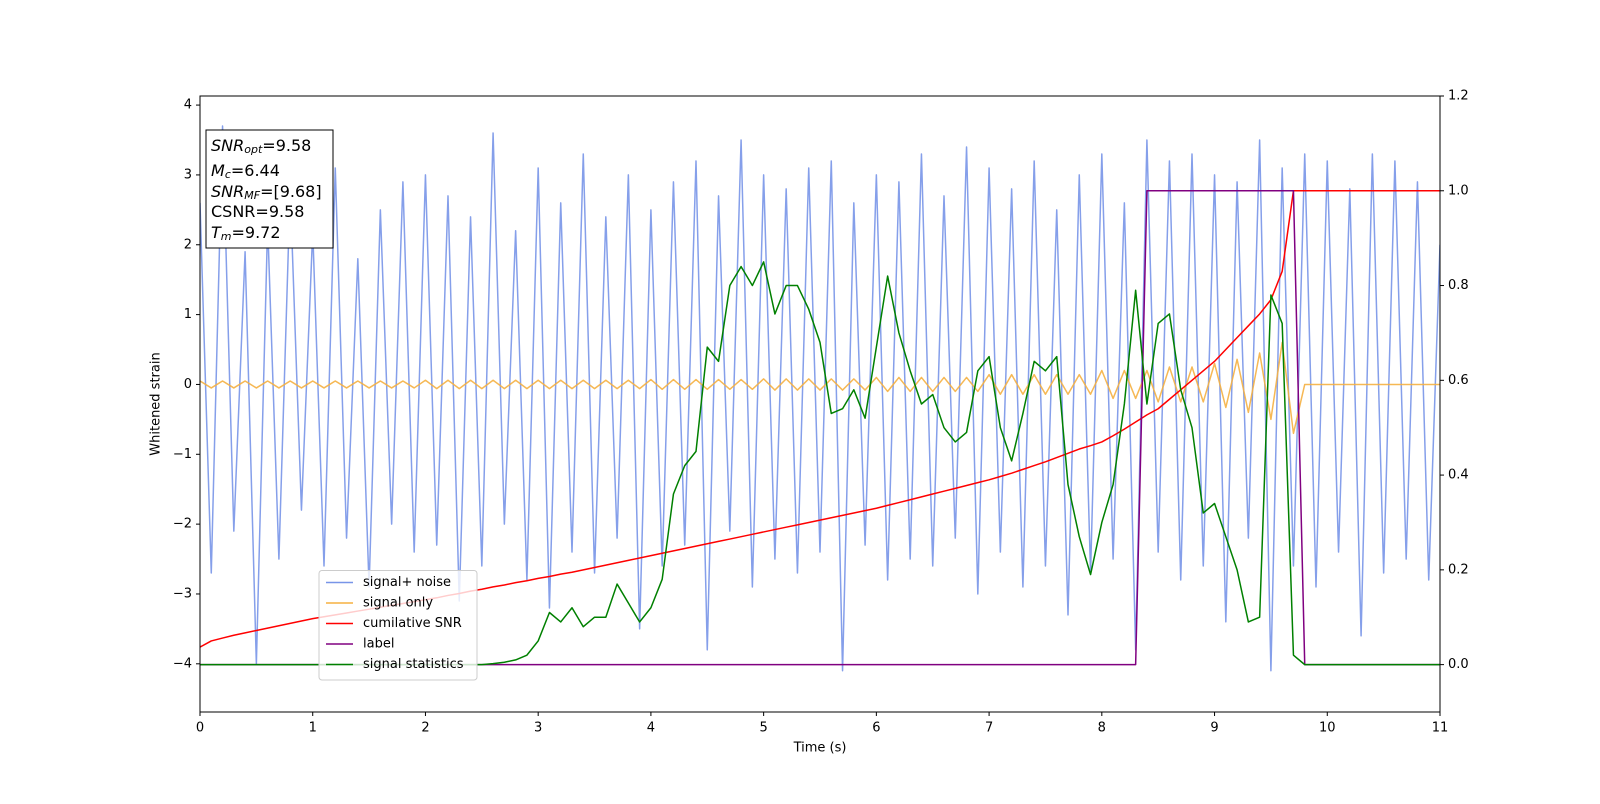  Describe the element at coordinates (538, 728) in the screenshot. I see `x-tick-label: 3` at that location.